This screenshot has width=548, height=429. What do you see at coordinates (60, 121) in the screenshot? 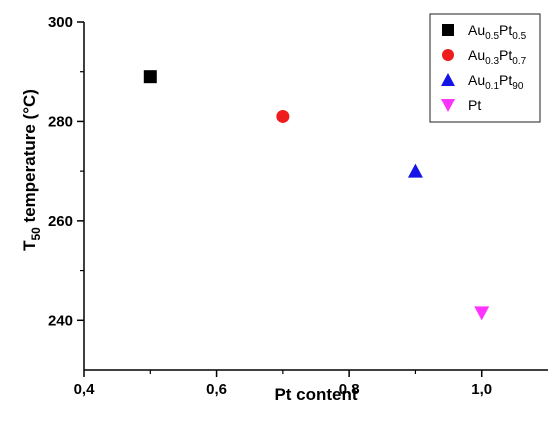
I see `y-tick-label: 280` at bounding box center [60, 121].